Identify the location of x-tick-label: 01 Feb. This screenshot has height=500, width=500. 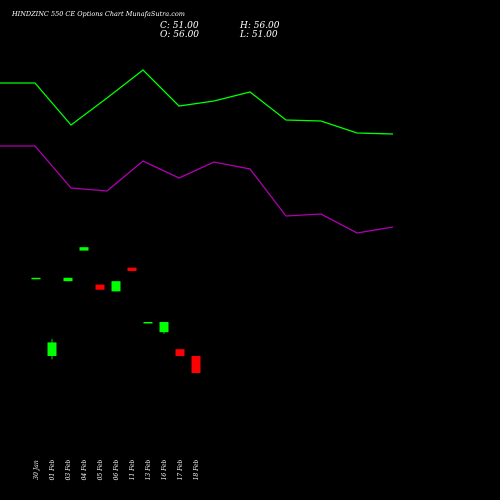
(52, 469).